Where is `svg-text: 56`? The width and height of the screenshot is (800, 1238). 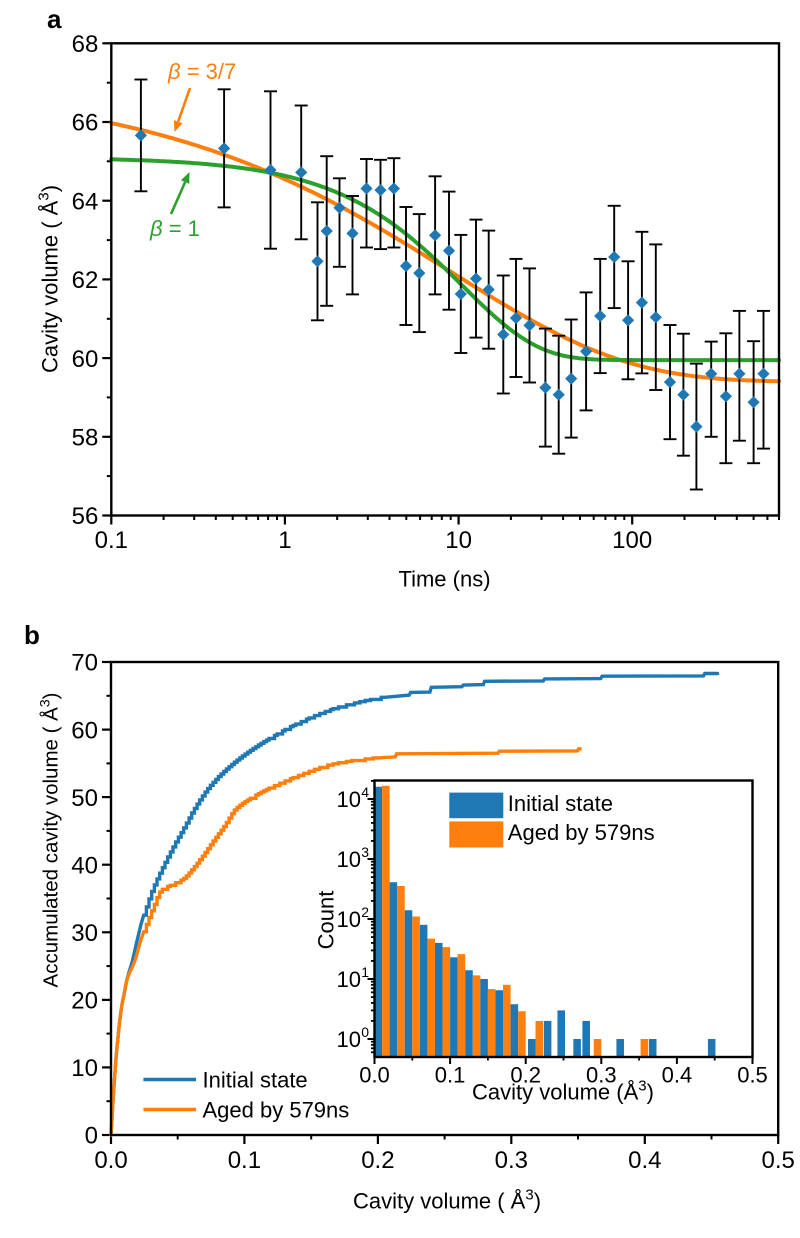
svg-text: 56 is located at coordinates (85, 516).